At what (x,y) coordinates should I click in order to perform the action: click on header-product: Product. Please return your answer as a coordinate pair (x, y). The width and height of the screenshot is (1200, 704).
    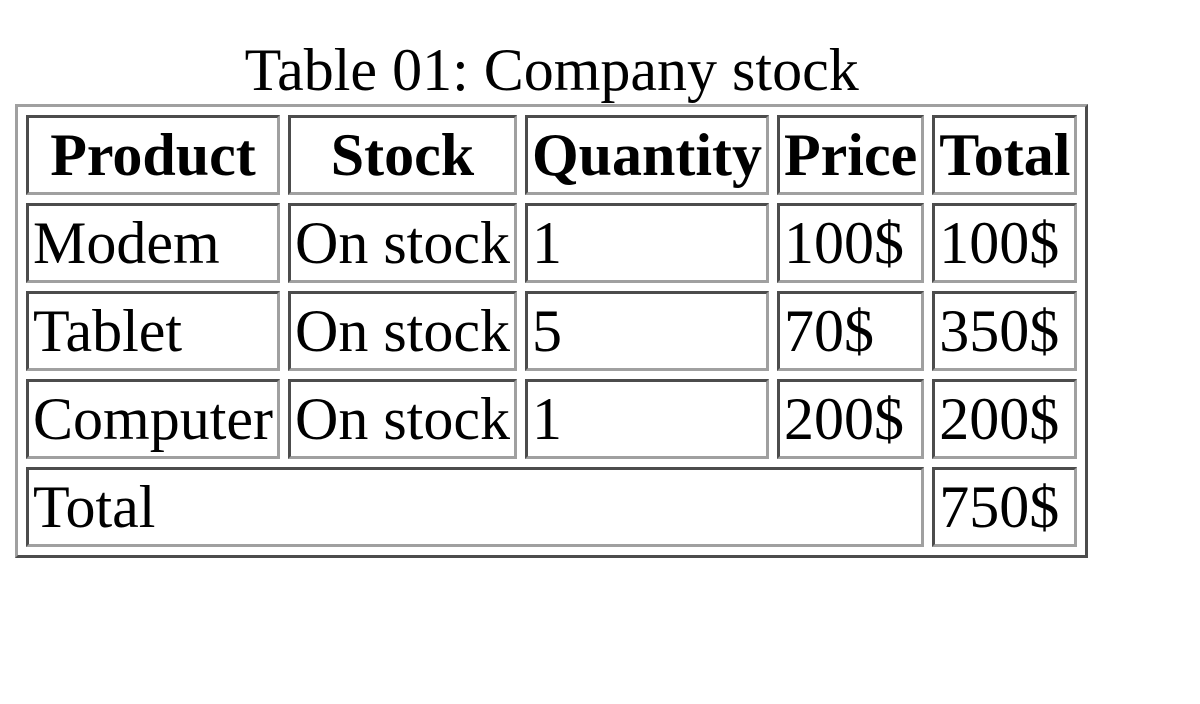
    Looking at the image, I should click on (153, 155).